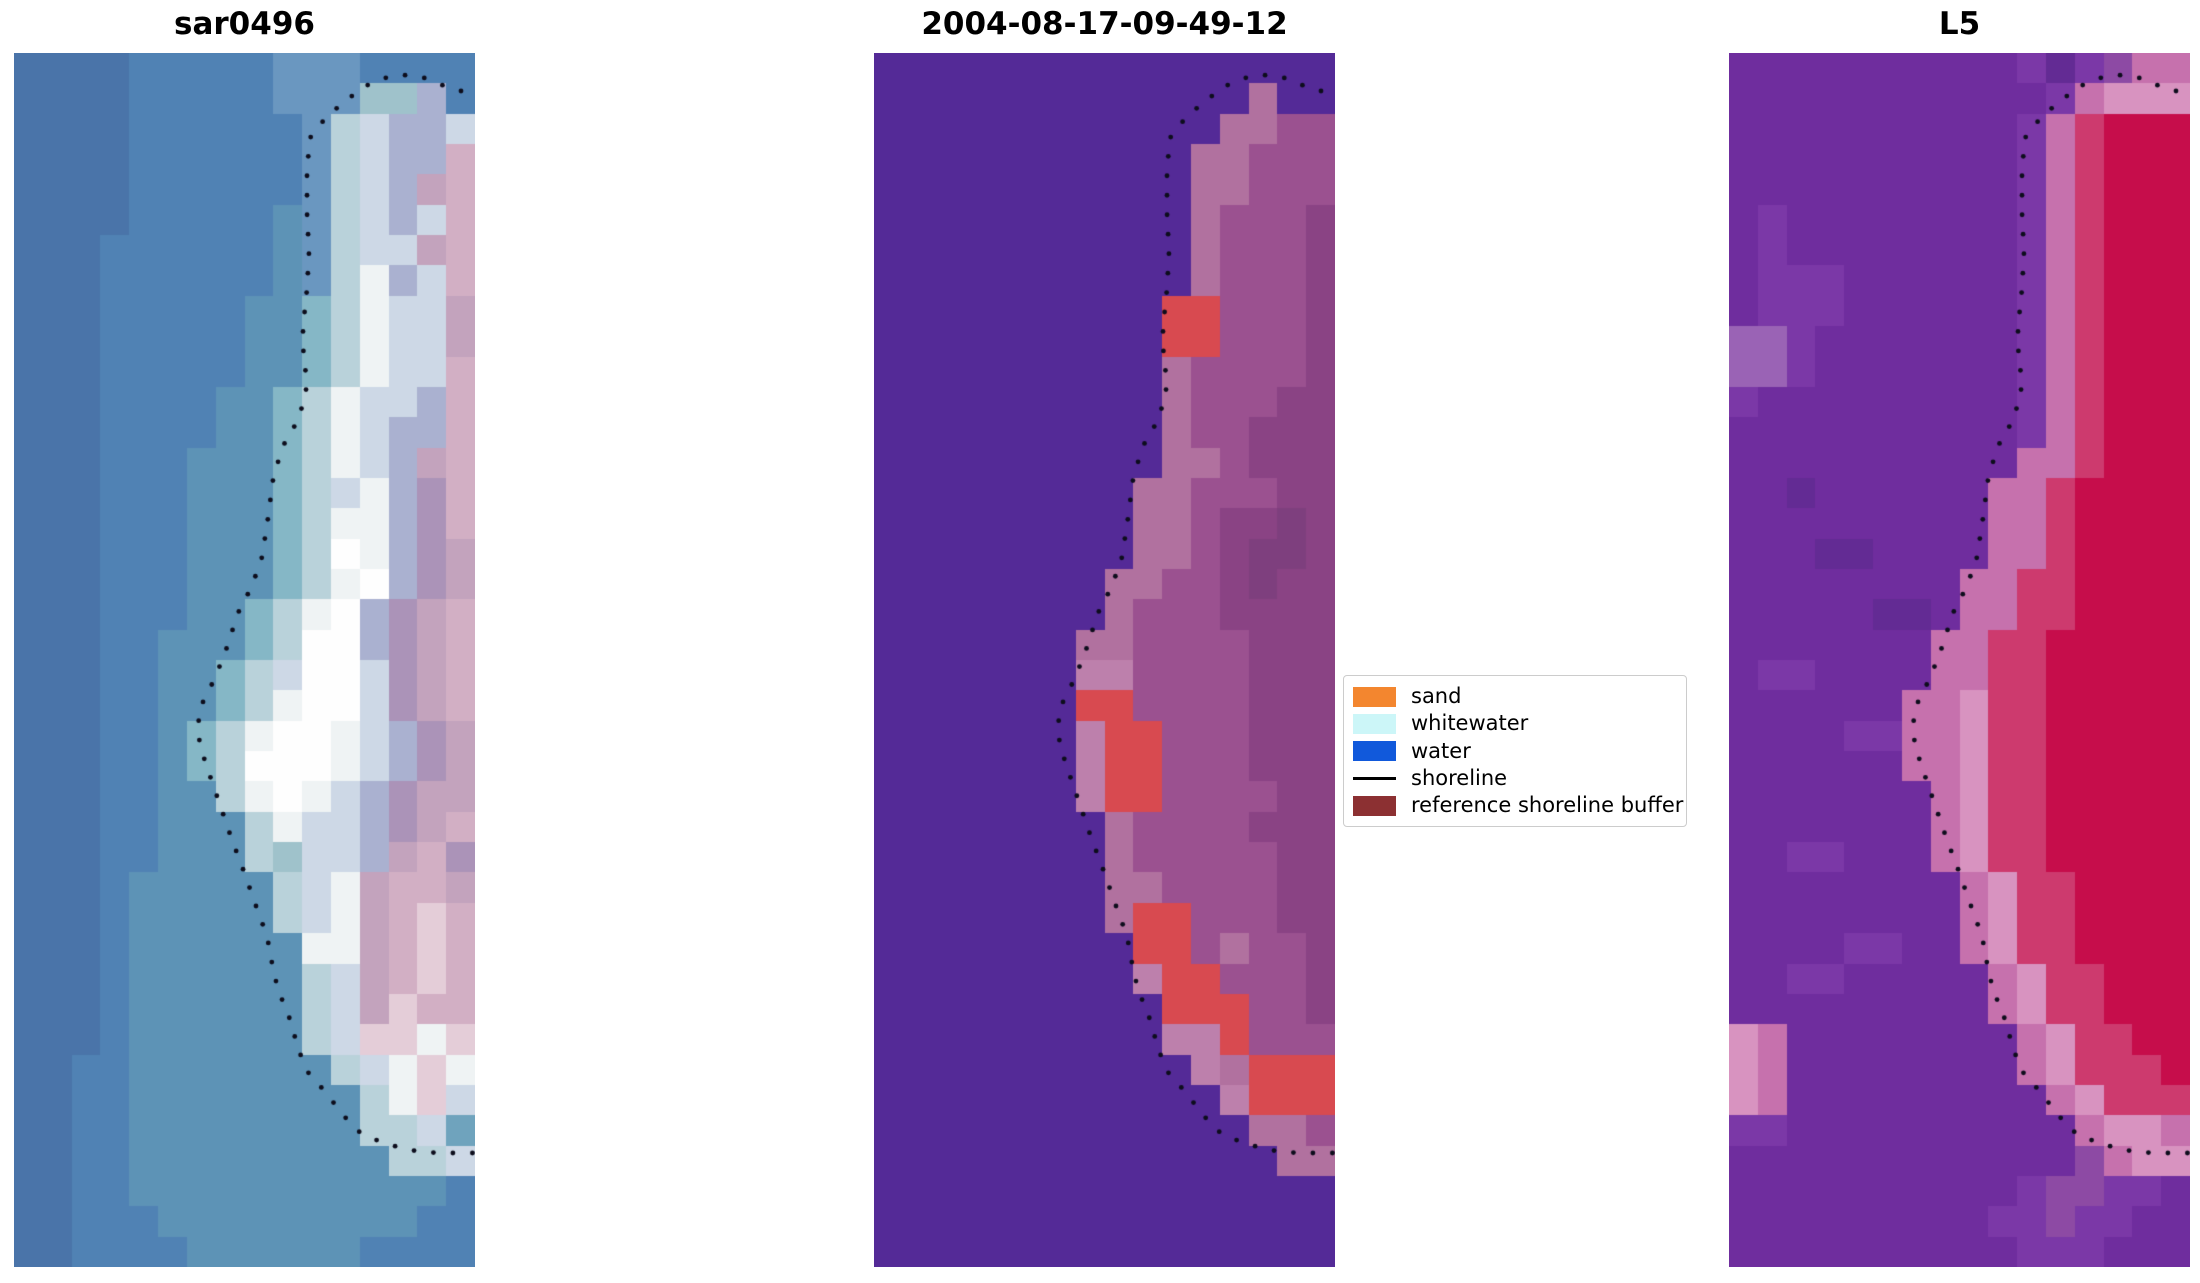 The height and width of the screenshot is (1283, 2200). What do you see at coordinates (1441, 750) in the screenshot?
I see `legend-label: water` at bounding box center [1441, 750].